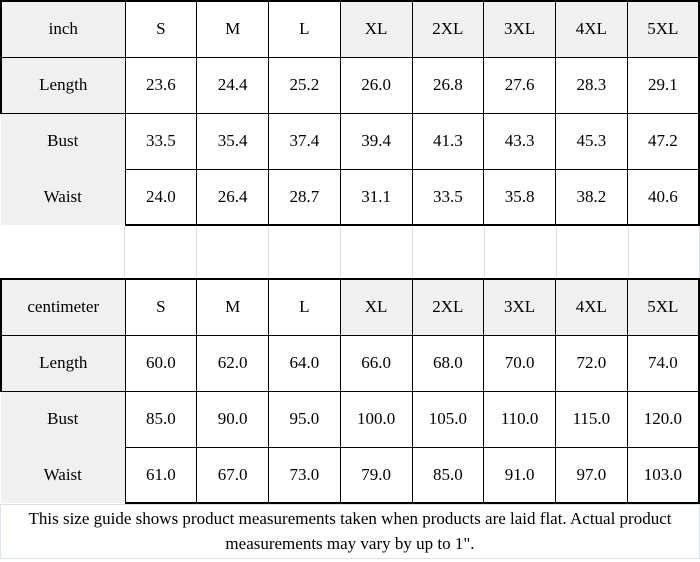 The height and width of the screenshot is (562, 700). What do you see at coordinates (519, 85) in the screenshot?
I see `measurement-value: 27.6` at bounding box center [519, 85].